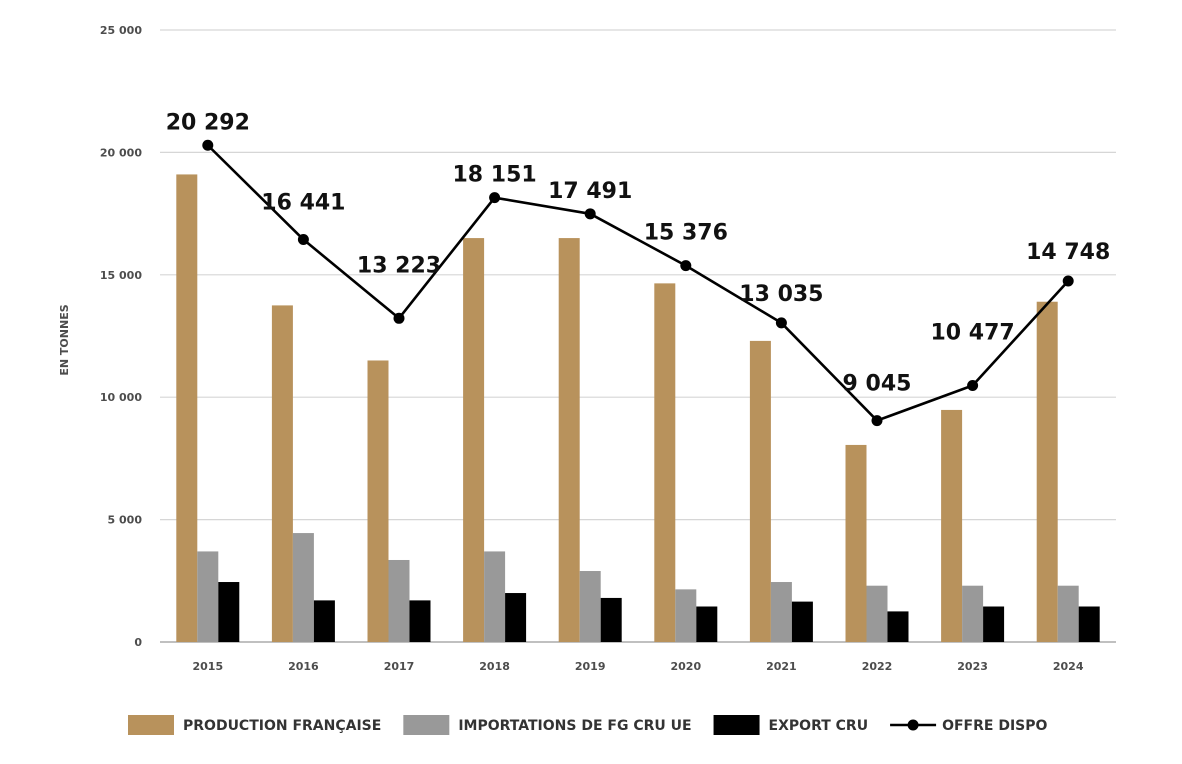 The width and height of the screenshot is (1182, 764). Describe the element at coordinates (856, 543) in the screenshot. I see `bar-production-fran-aise-2022` at that location.